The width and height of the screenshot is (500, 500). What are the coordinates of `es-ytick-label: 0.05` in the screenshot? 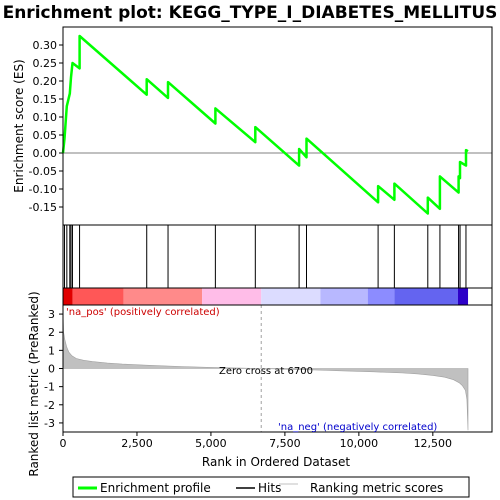 It's located at (45, 135).